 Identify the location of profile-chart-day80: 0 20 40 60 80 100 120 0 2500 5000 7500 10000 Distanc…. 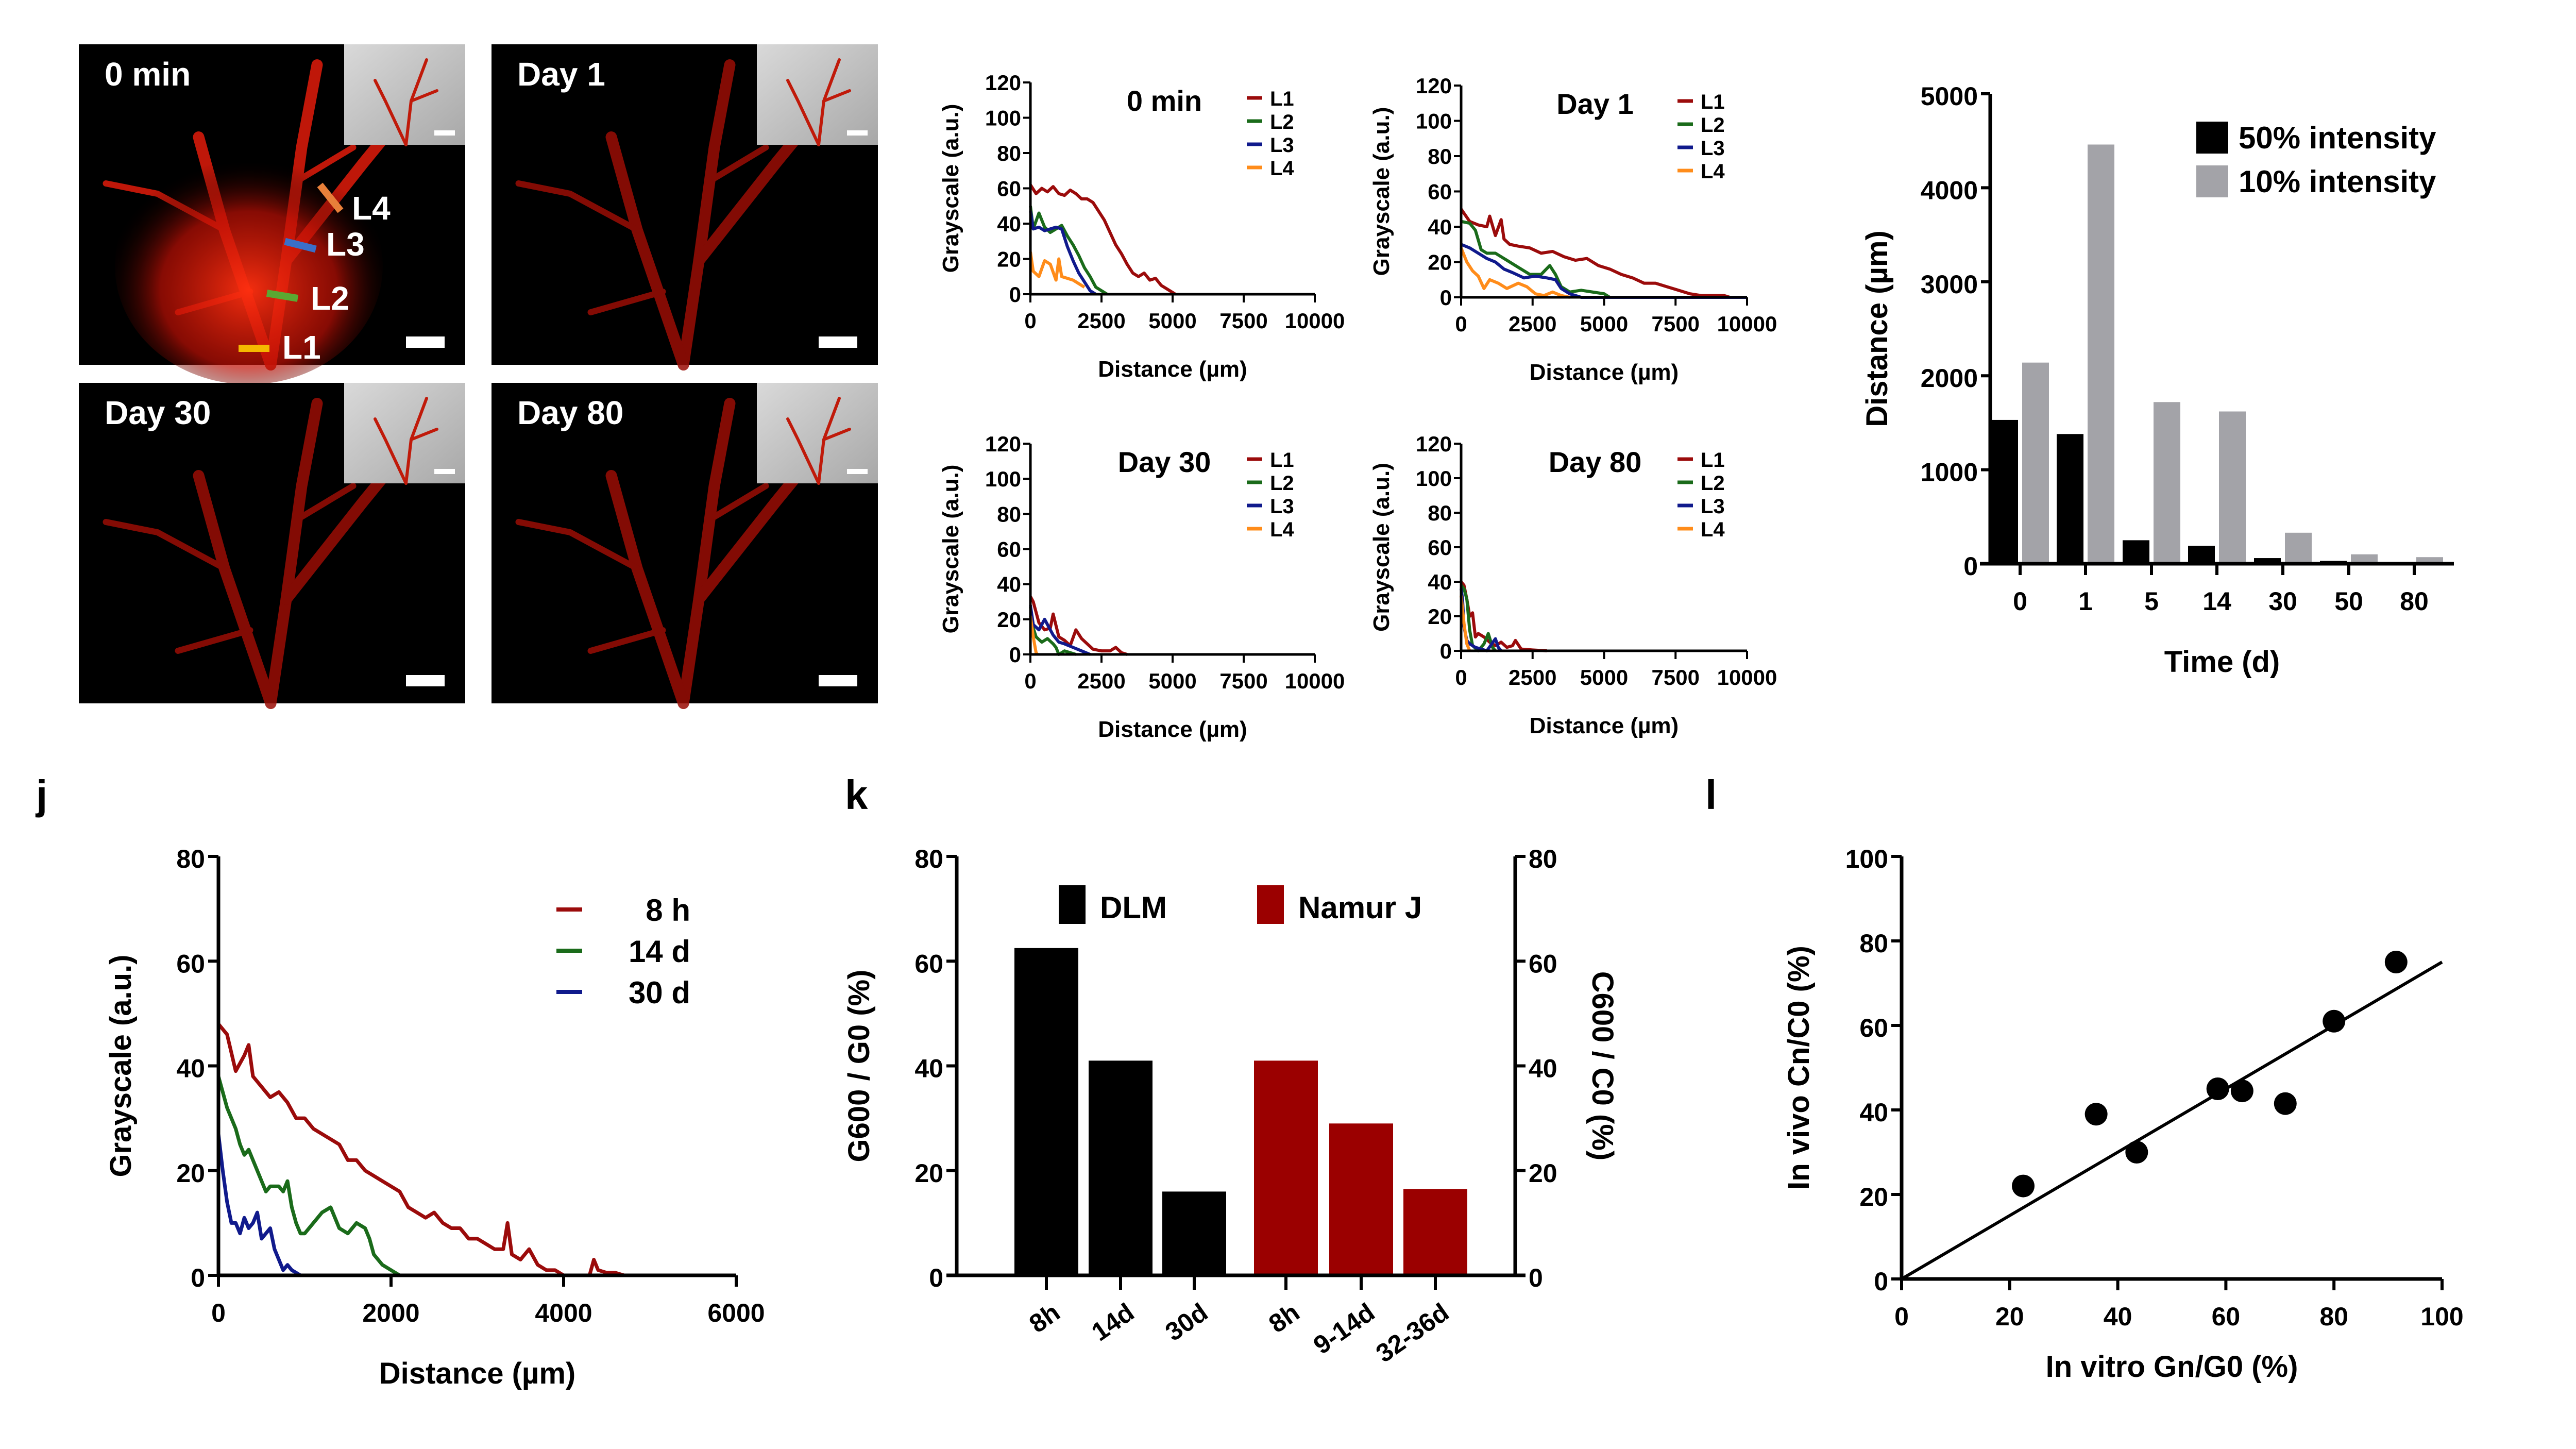
(1573, 585).